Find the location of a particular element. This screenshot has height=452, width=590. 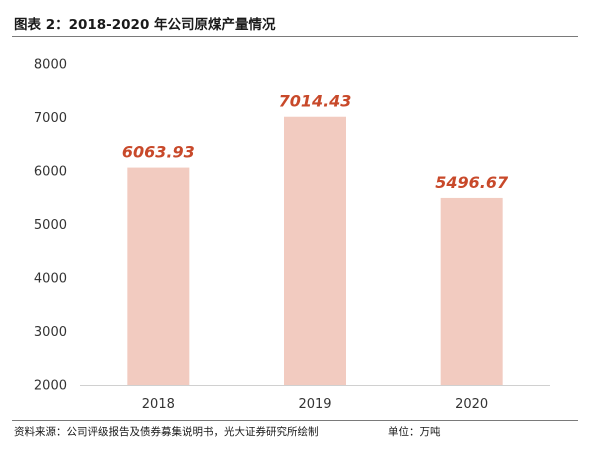

data-label-2020: 5496.67 is located at coordinates (472, 182).